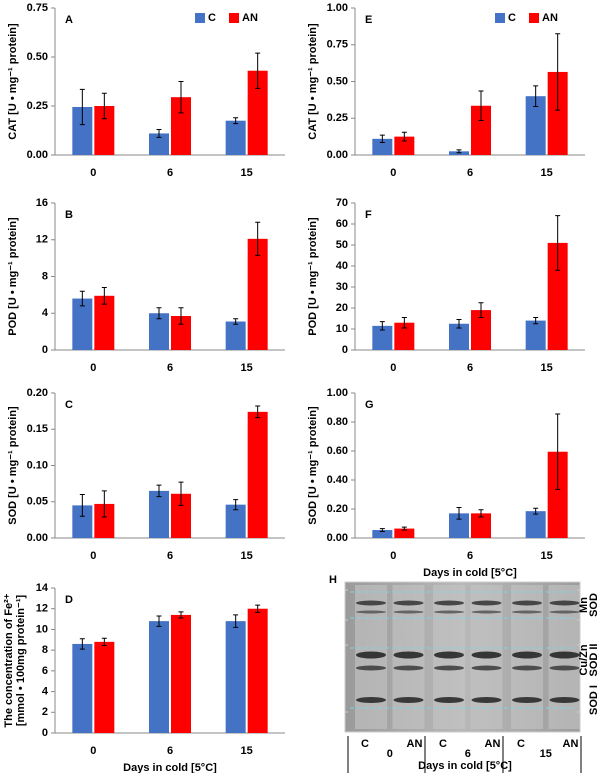  What do you see at coordinates (390, 754) in the screenshot?
I see `day-label: 0` at bounding box center [390, 754].